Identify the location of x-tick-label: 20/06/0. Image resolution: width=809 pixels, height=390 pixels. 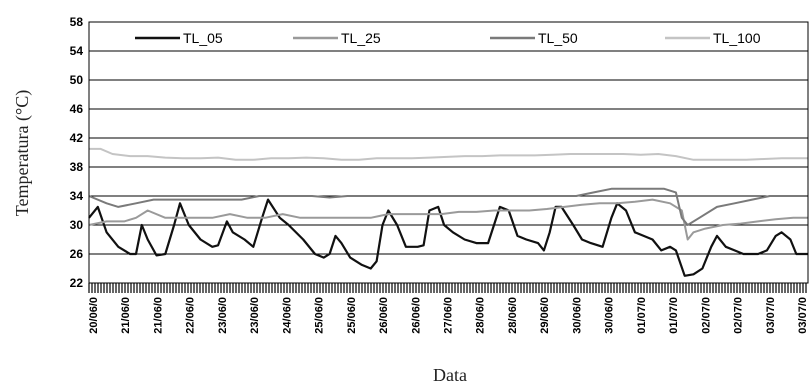
(94, 315).